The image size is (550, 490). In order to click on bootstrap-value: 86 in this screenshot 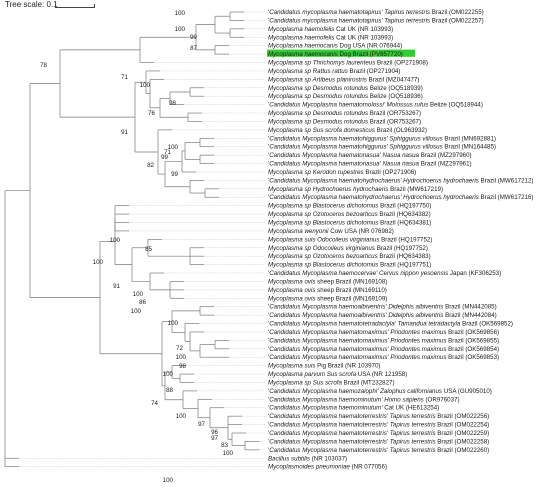, I will do `click(142, 302)`.